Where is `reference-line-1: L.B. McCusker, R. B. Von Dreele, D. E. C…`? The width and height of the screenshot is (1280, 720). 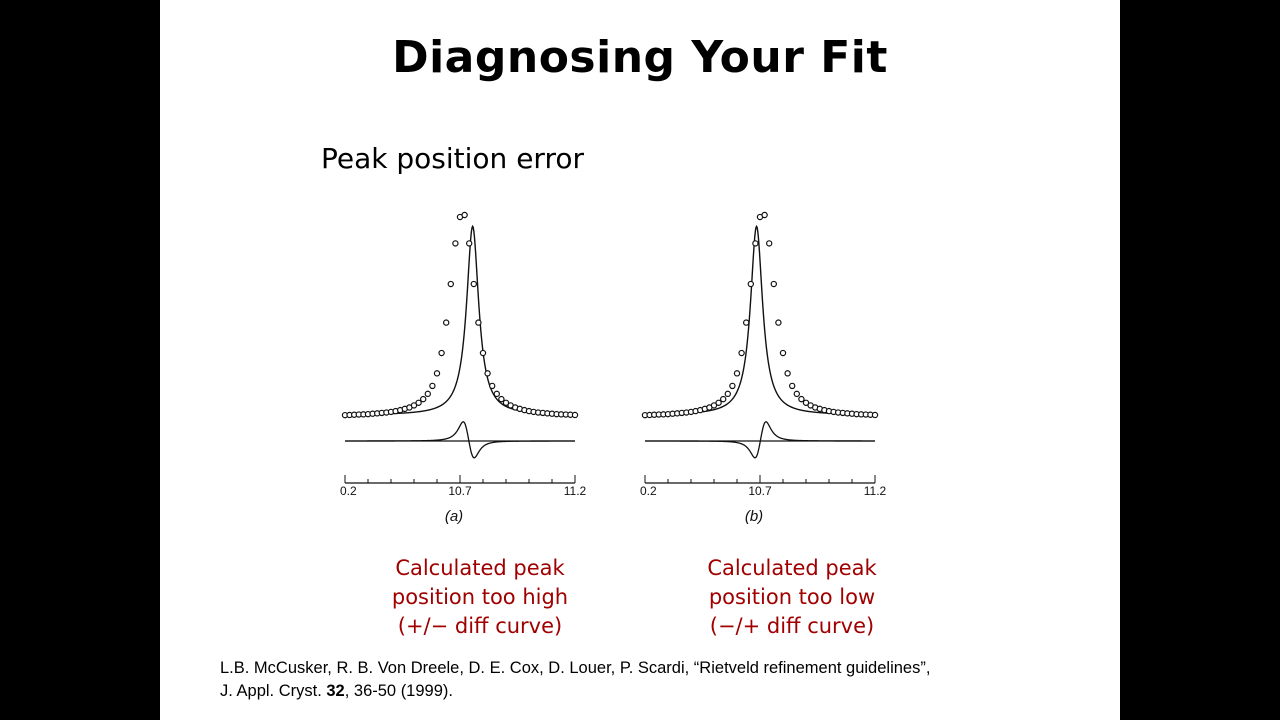
reference-line-1: L.B. McCusker, R. B. Von Dreele, D. E. C… is located at coordinates (575, 668).